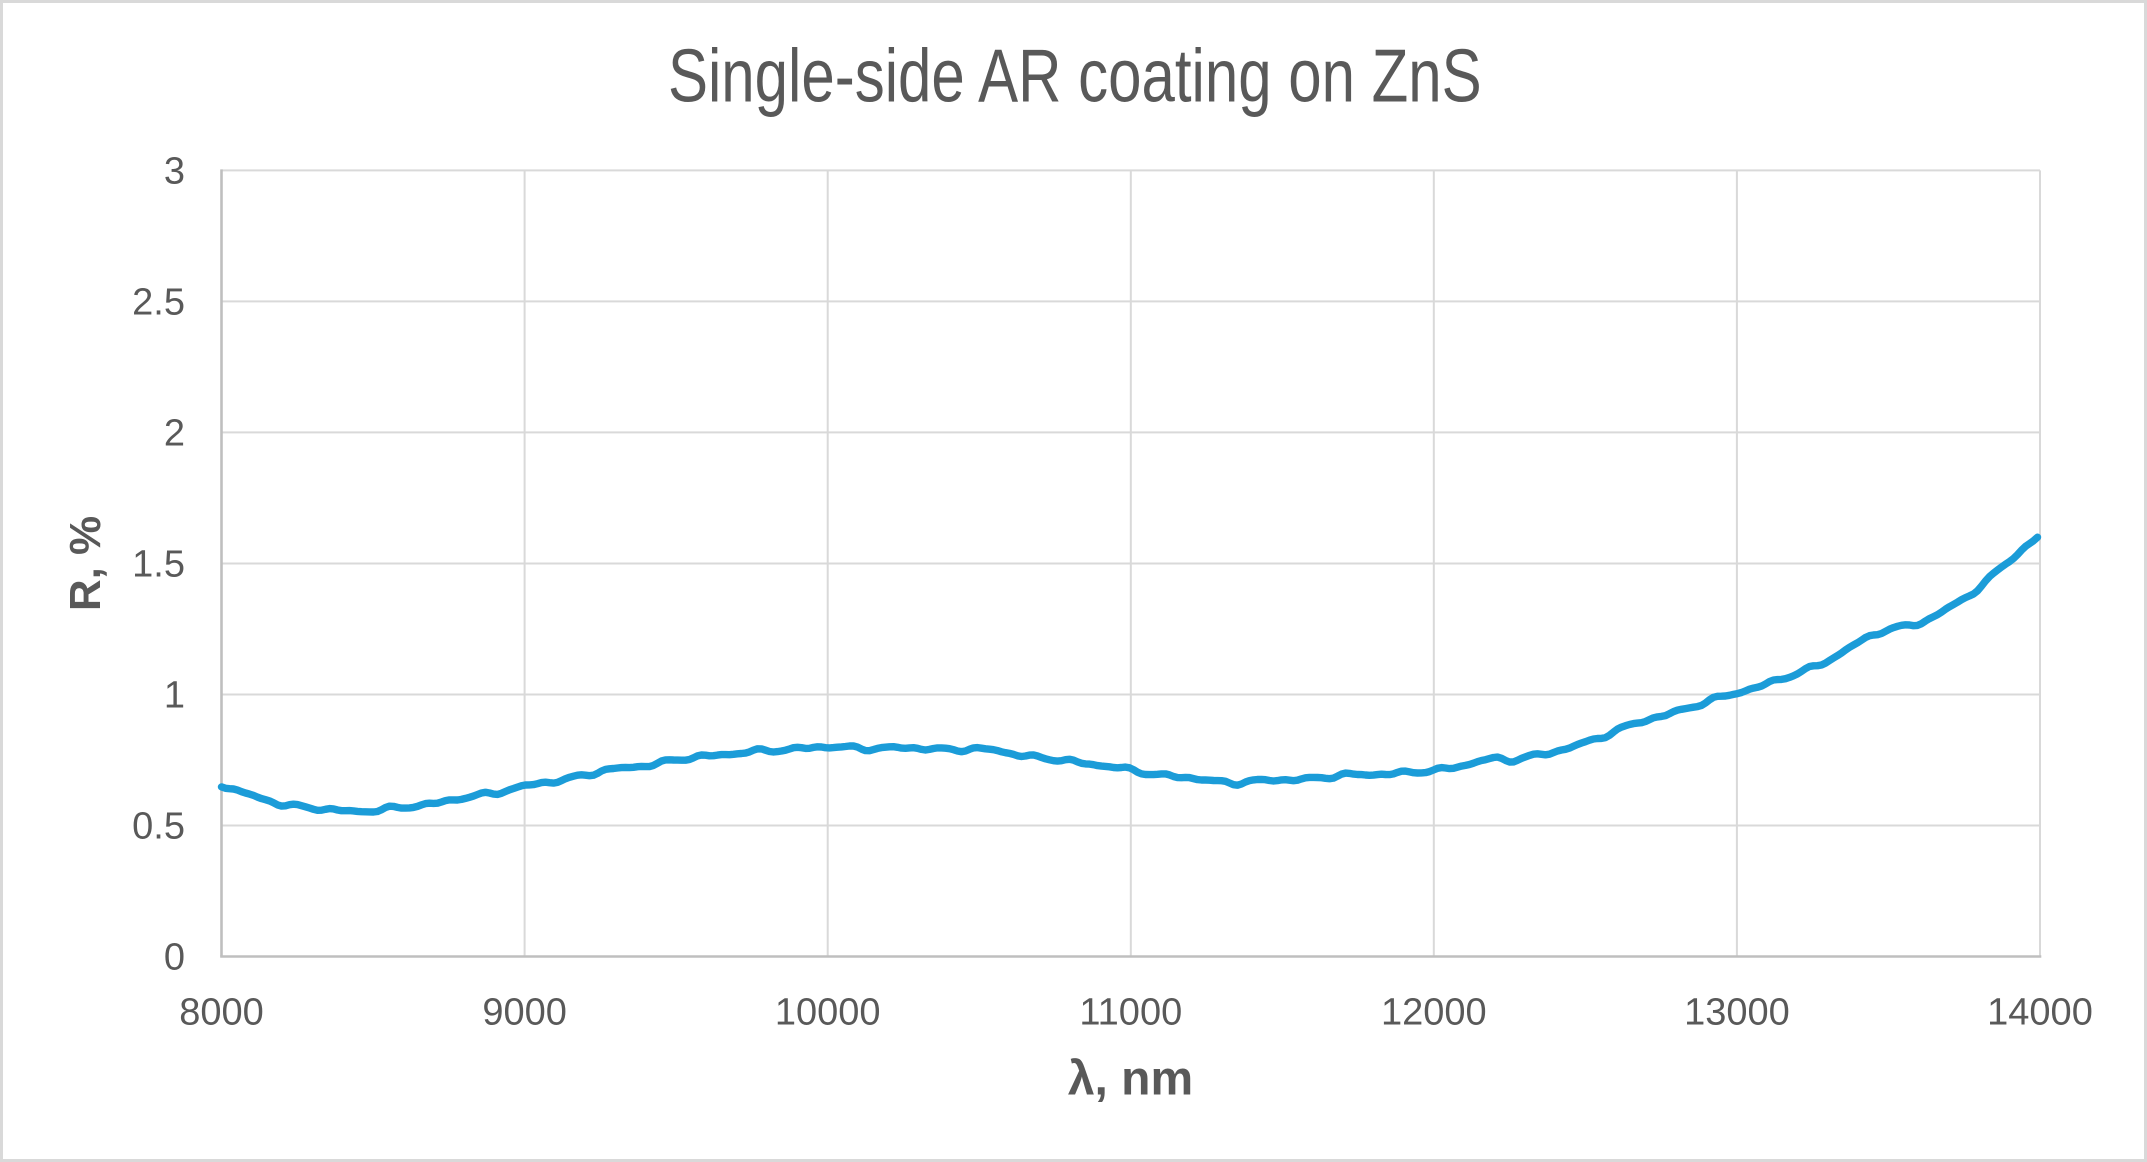  Describe the element at coordinates (158, 565) in the screenshot. I see `svg-text: 1.5` at that location.